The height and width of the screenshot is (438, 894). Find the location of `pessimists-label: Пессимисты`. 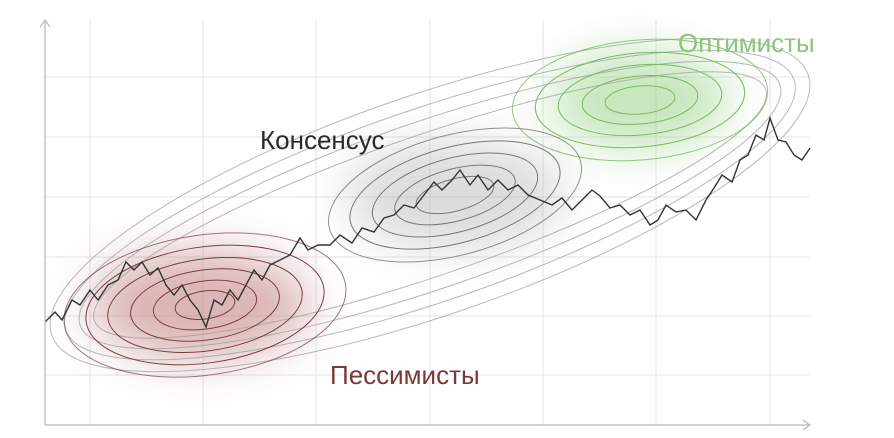

pessimists-label: Пессимисты is located at coordinates (405, 375).